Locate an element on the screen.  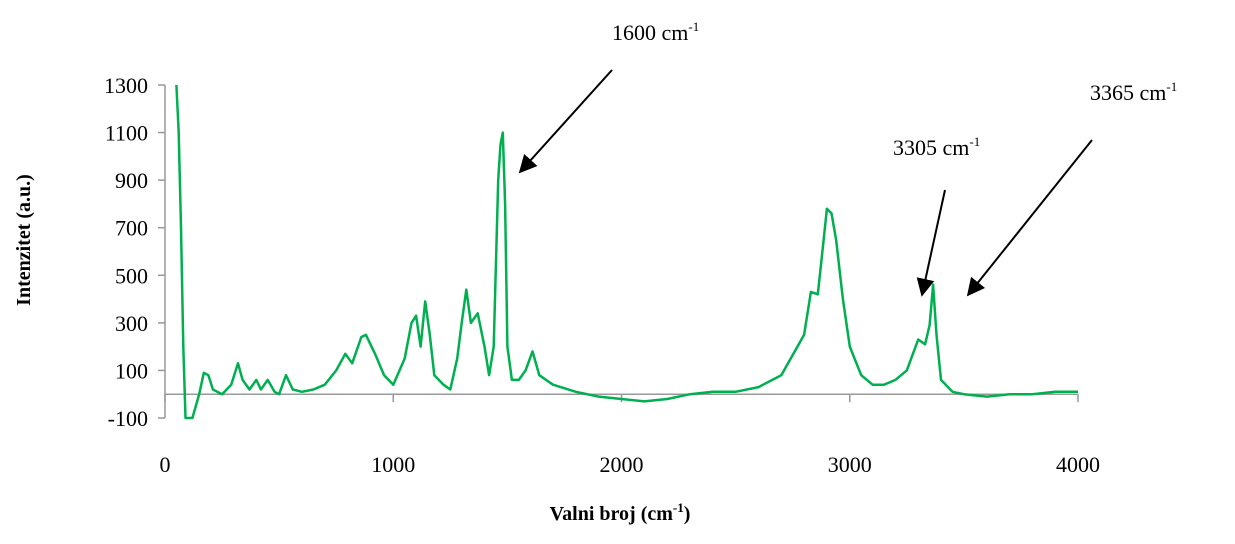
y-tick-label: 1100 is located at coordinates (126, 133).